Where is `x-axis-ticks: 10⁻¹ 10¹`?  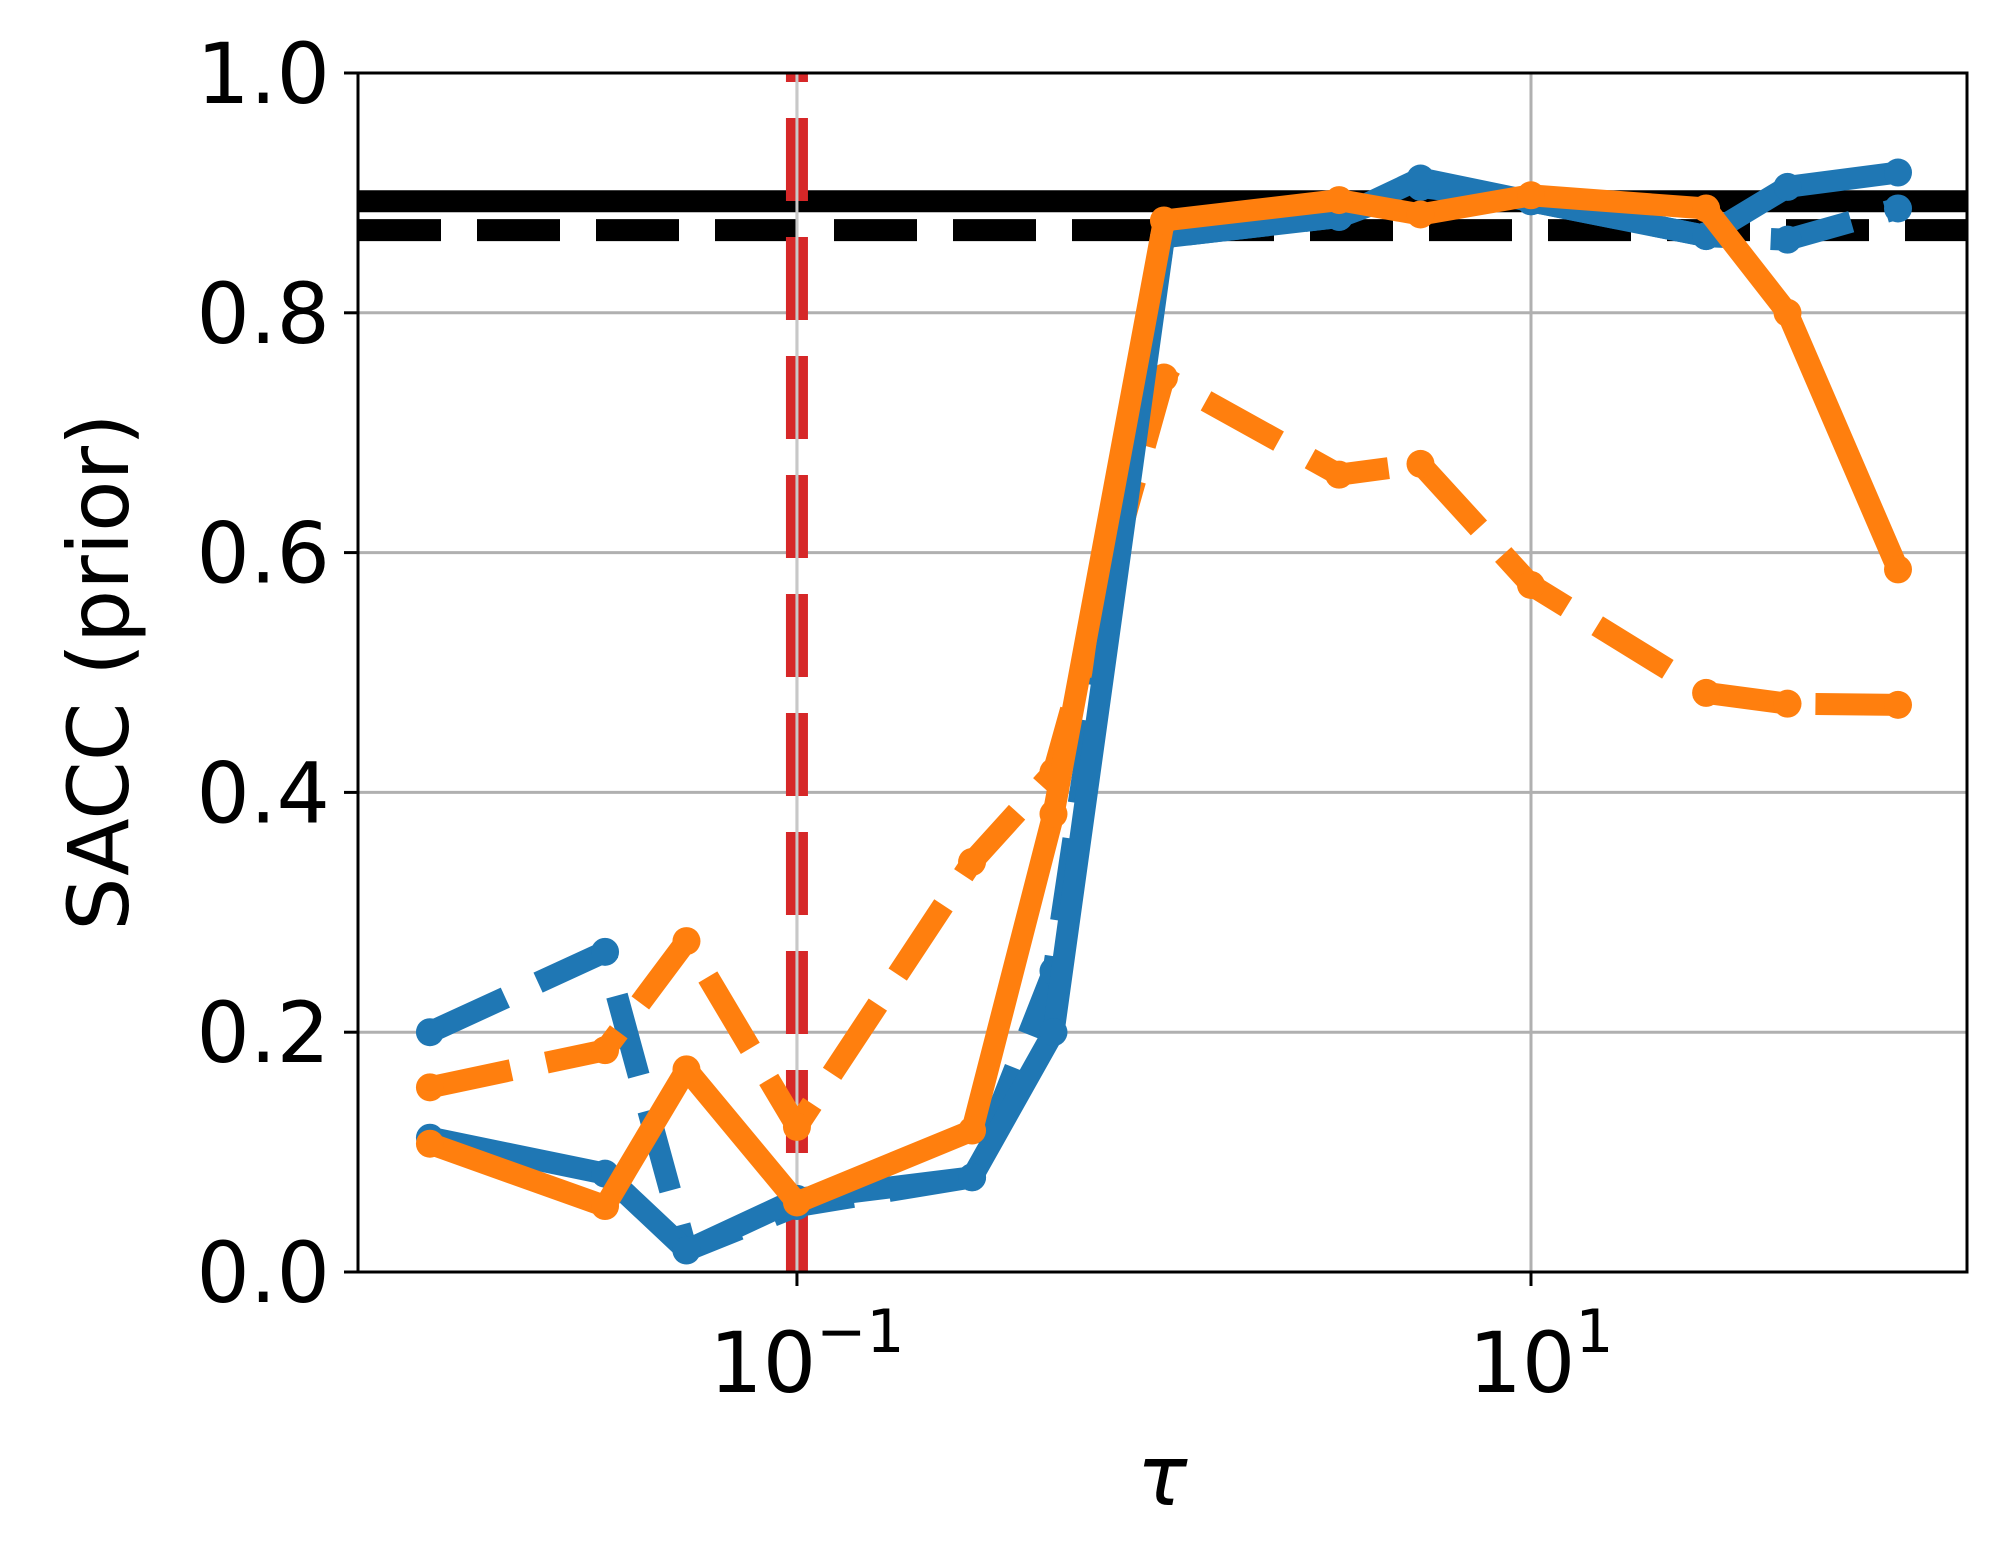 x-axis-ticks: 10⁻¹ 10¹ is located at coordinates (1161, 1342).